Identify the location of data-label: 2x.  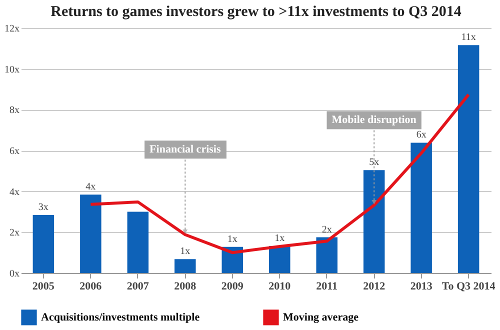
(327, 230).